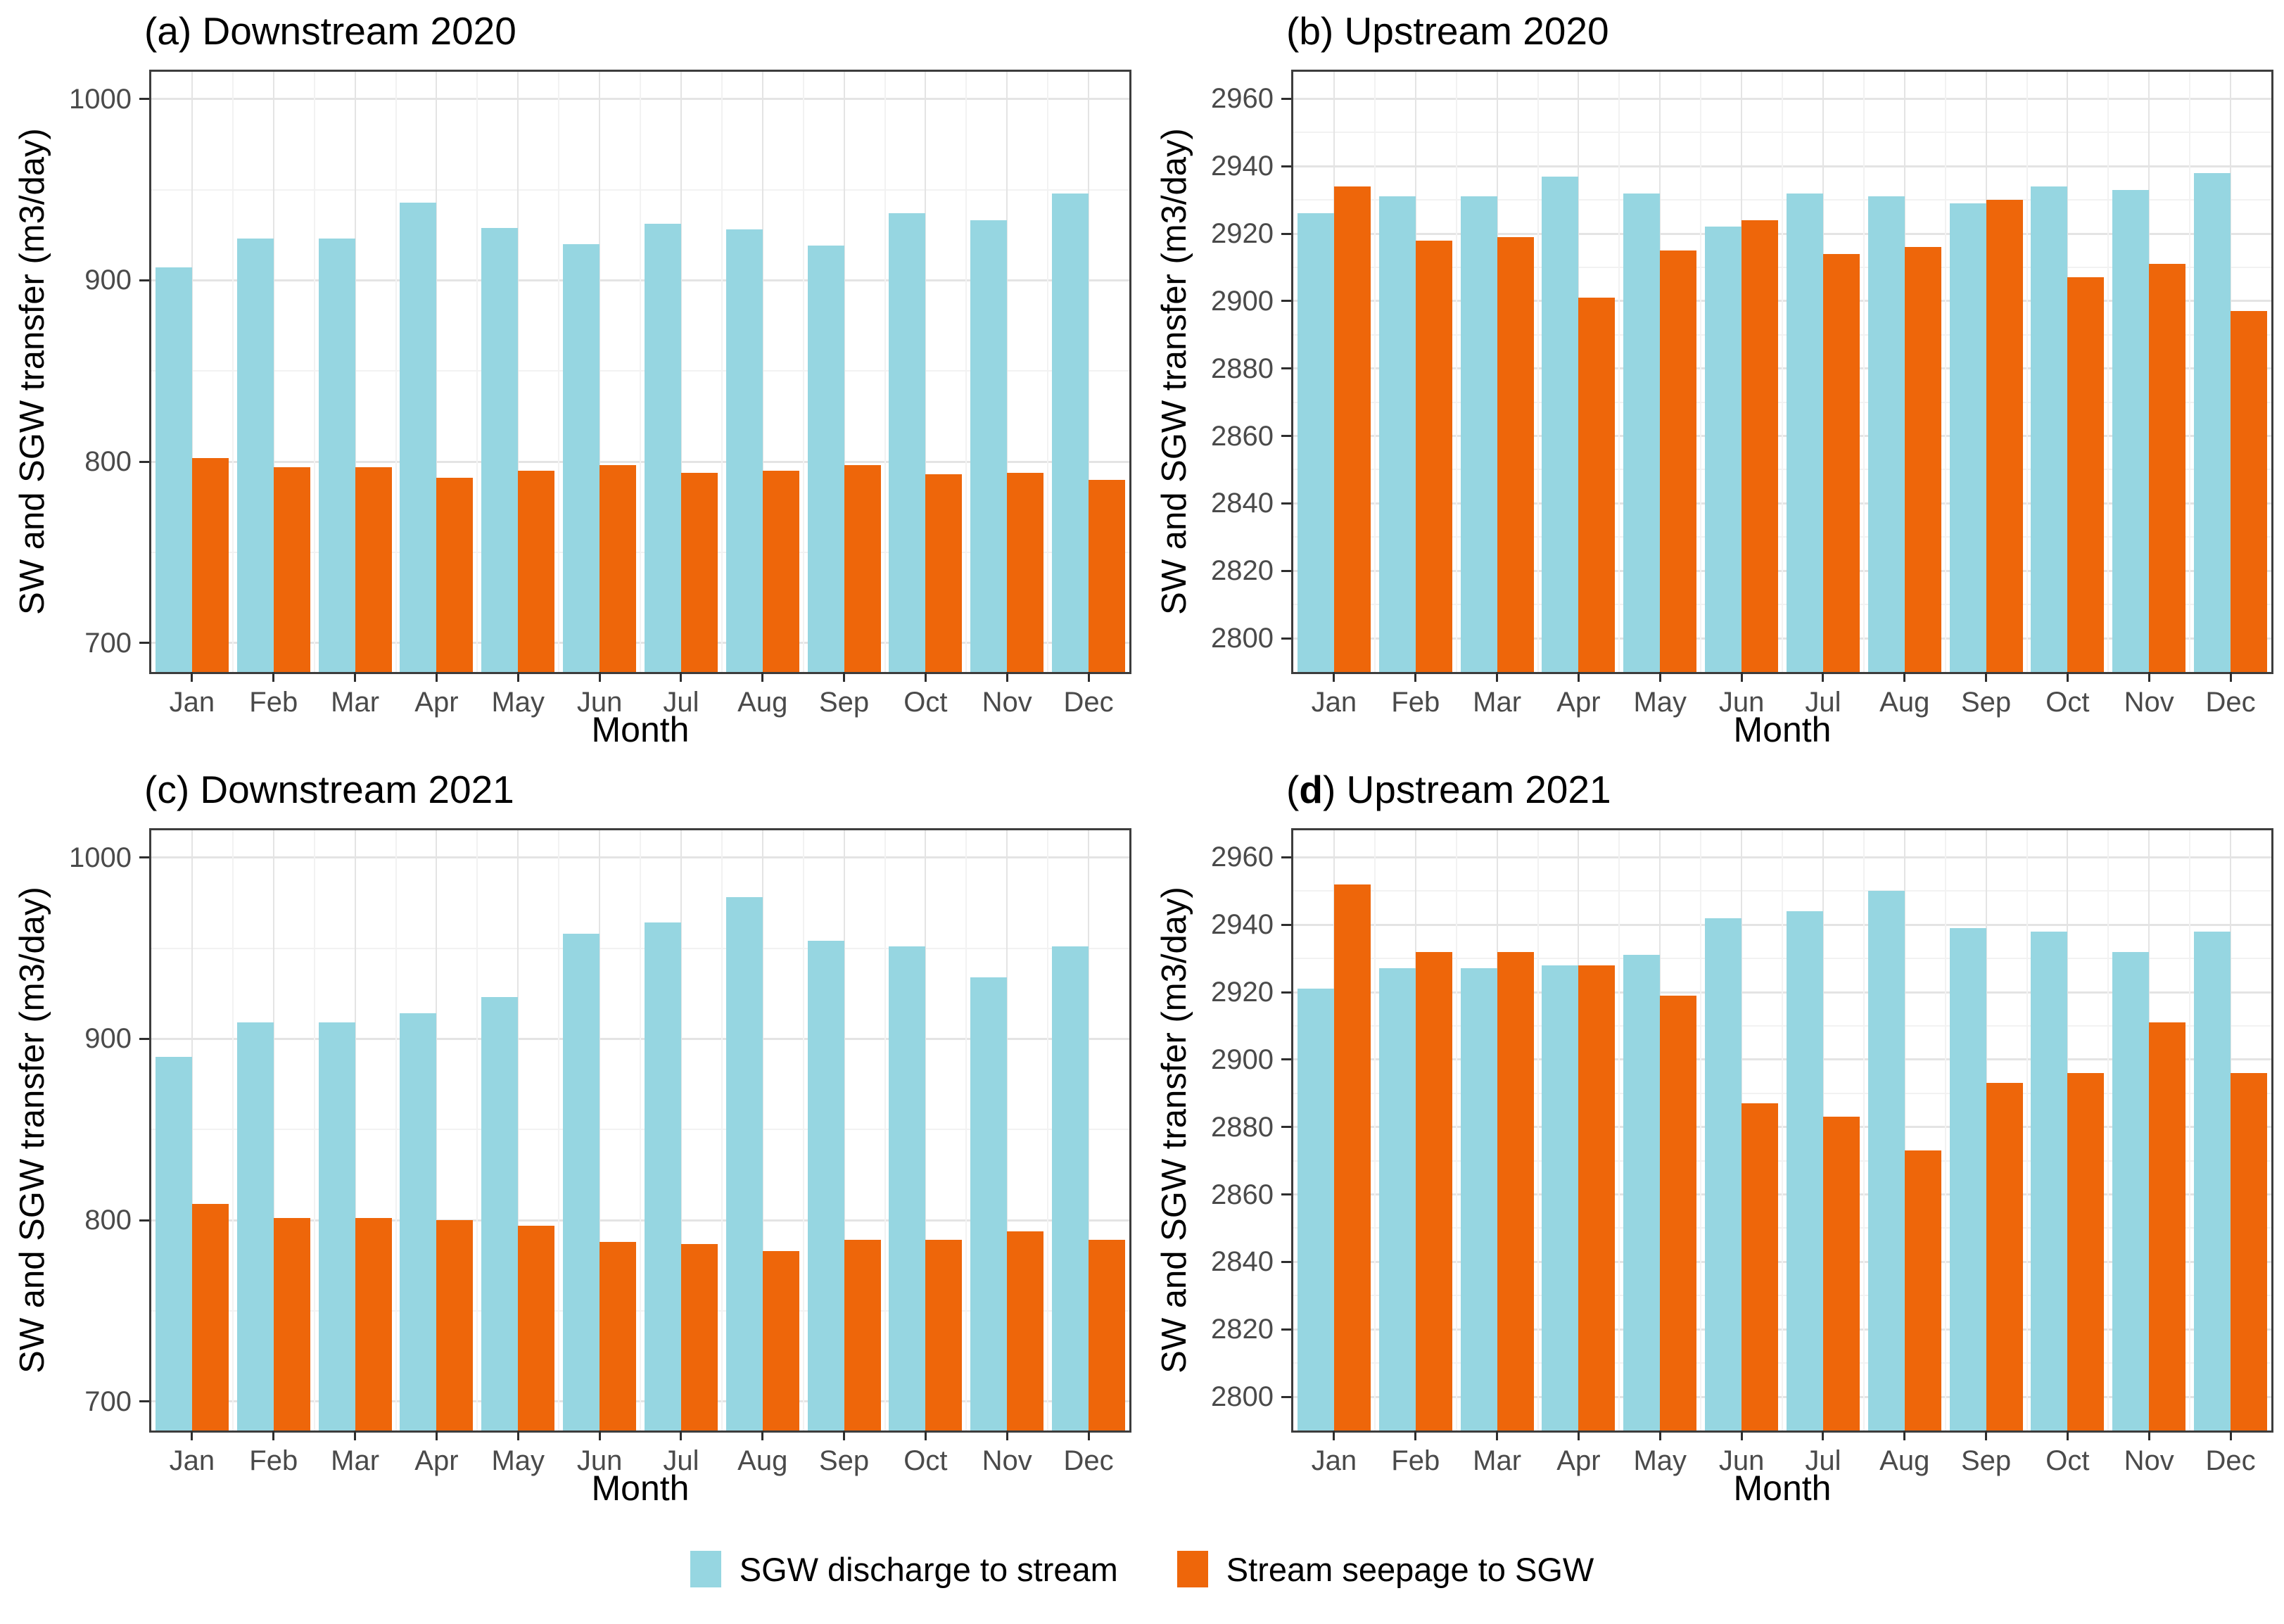 This screenshot has width=2284, height=1624. I want to click on x-tick-label: Feb, so click(273, 702).